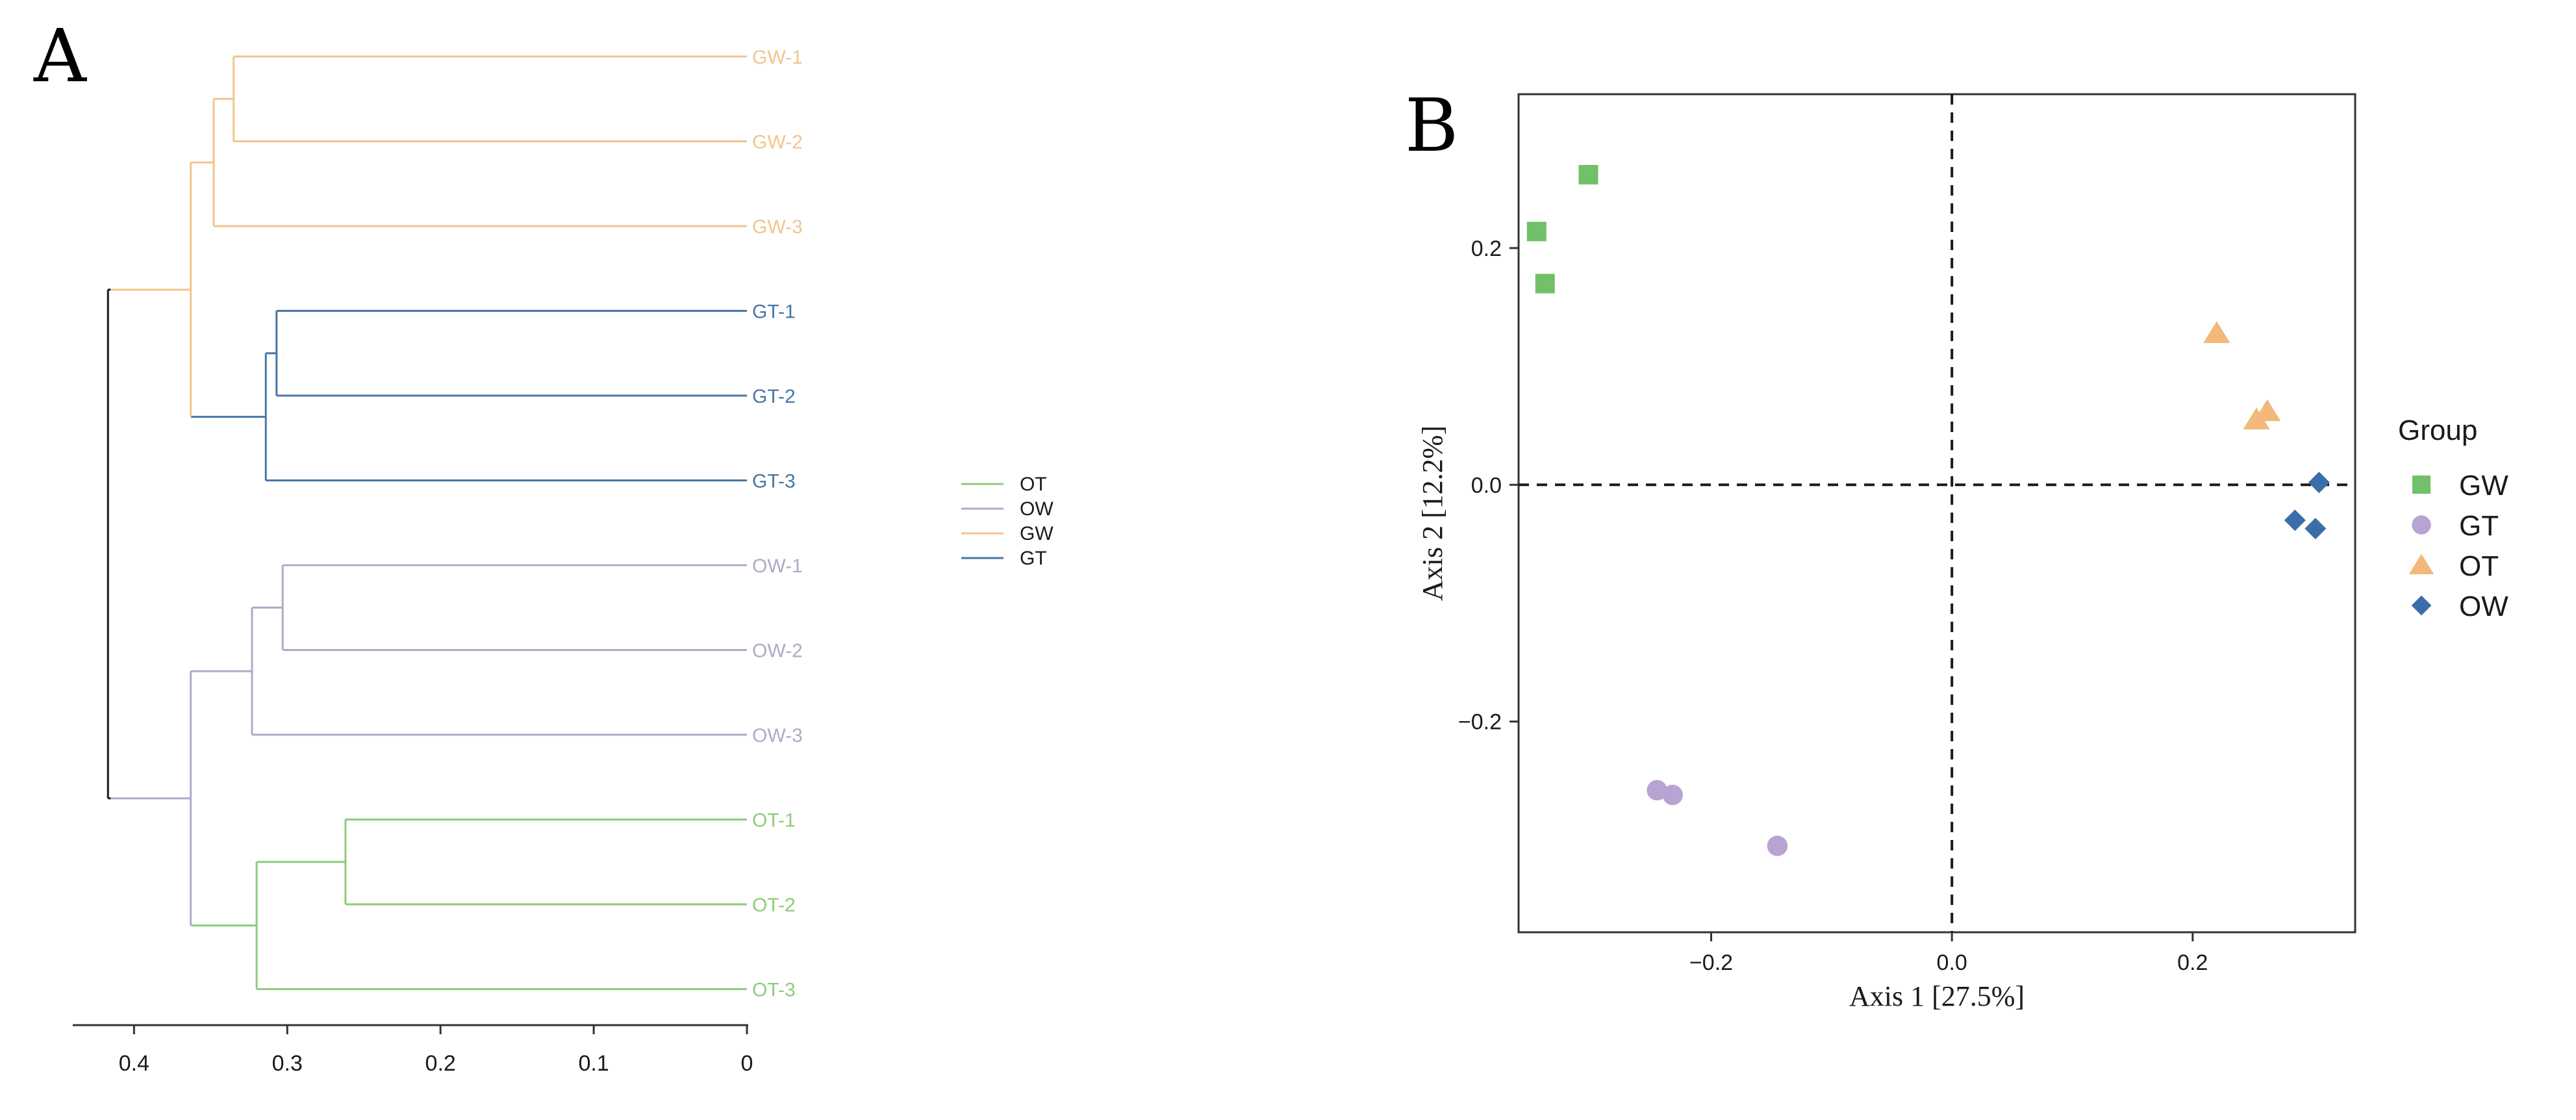 The image size is (2576, 1120). Describe the element at coordinates (774, 482) in the screenshot. I see `leaf-label-gt-3: GT-3` at that location.